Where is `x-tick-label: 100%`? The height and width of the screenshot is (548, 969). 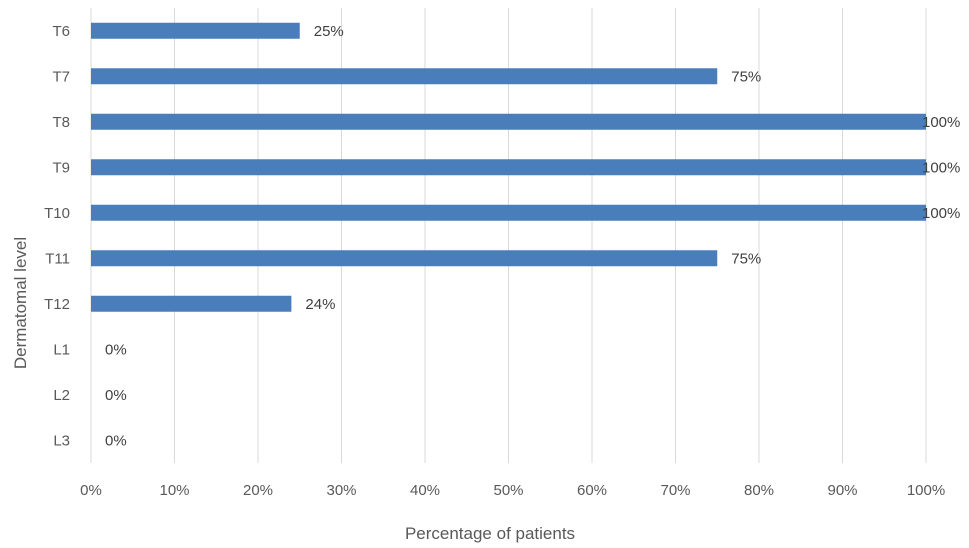
x-tick-label: 100% is located at coordinates (926, 490).